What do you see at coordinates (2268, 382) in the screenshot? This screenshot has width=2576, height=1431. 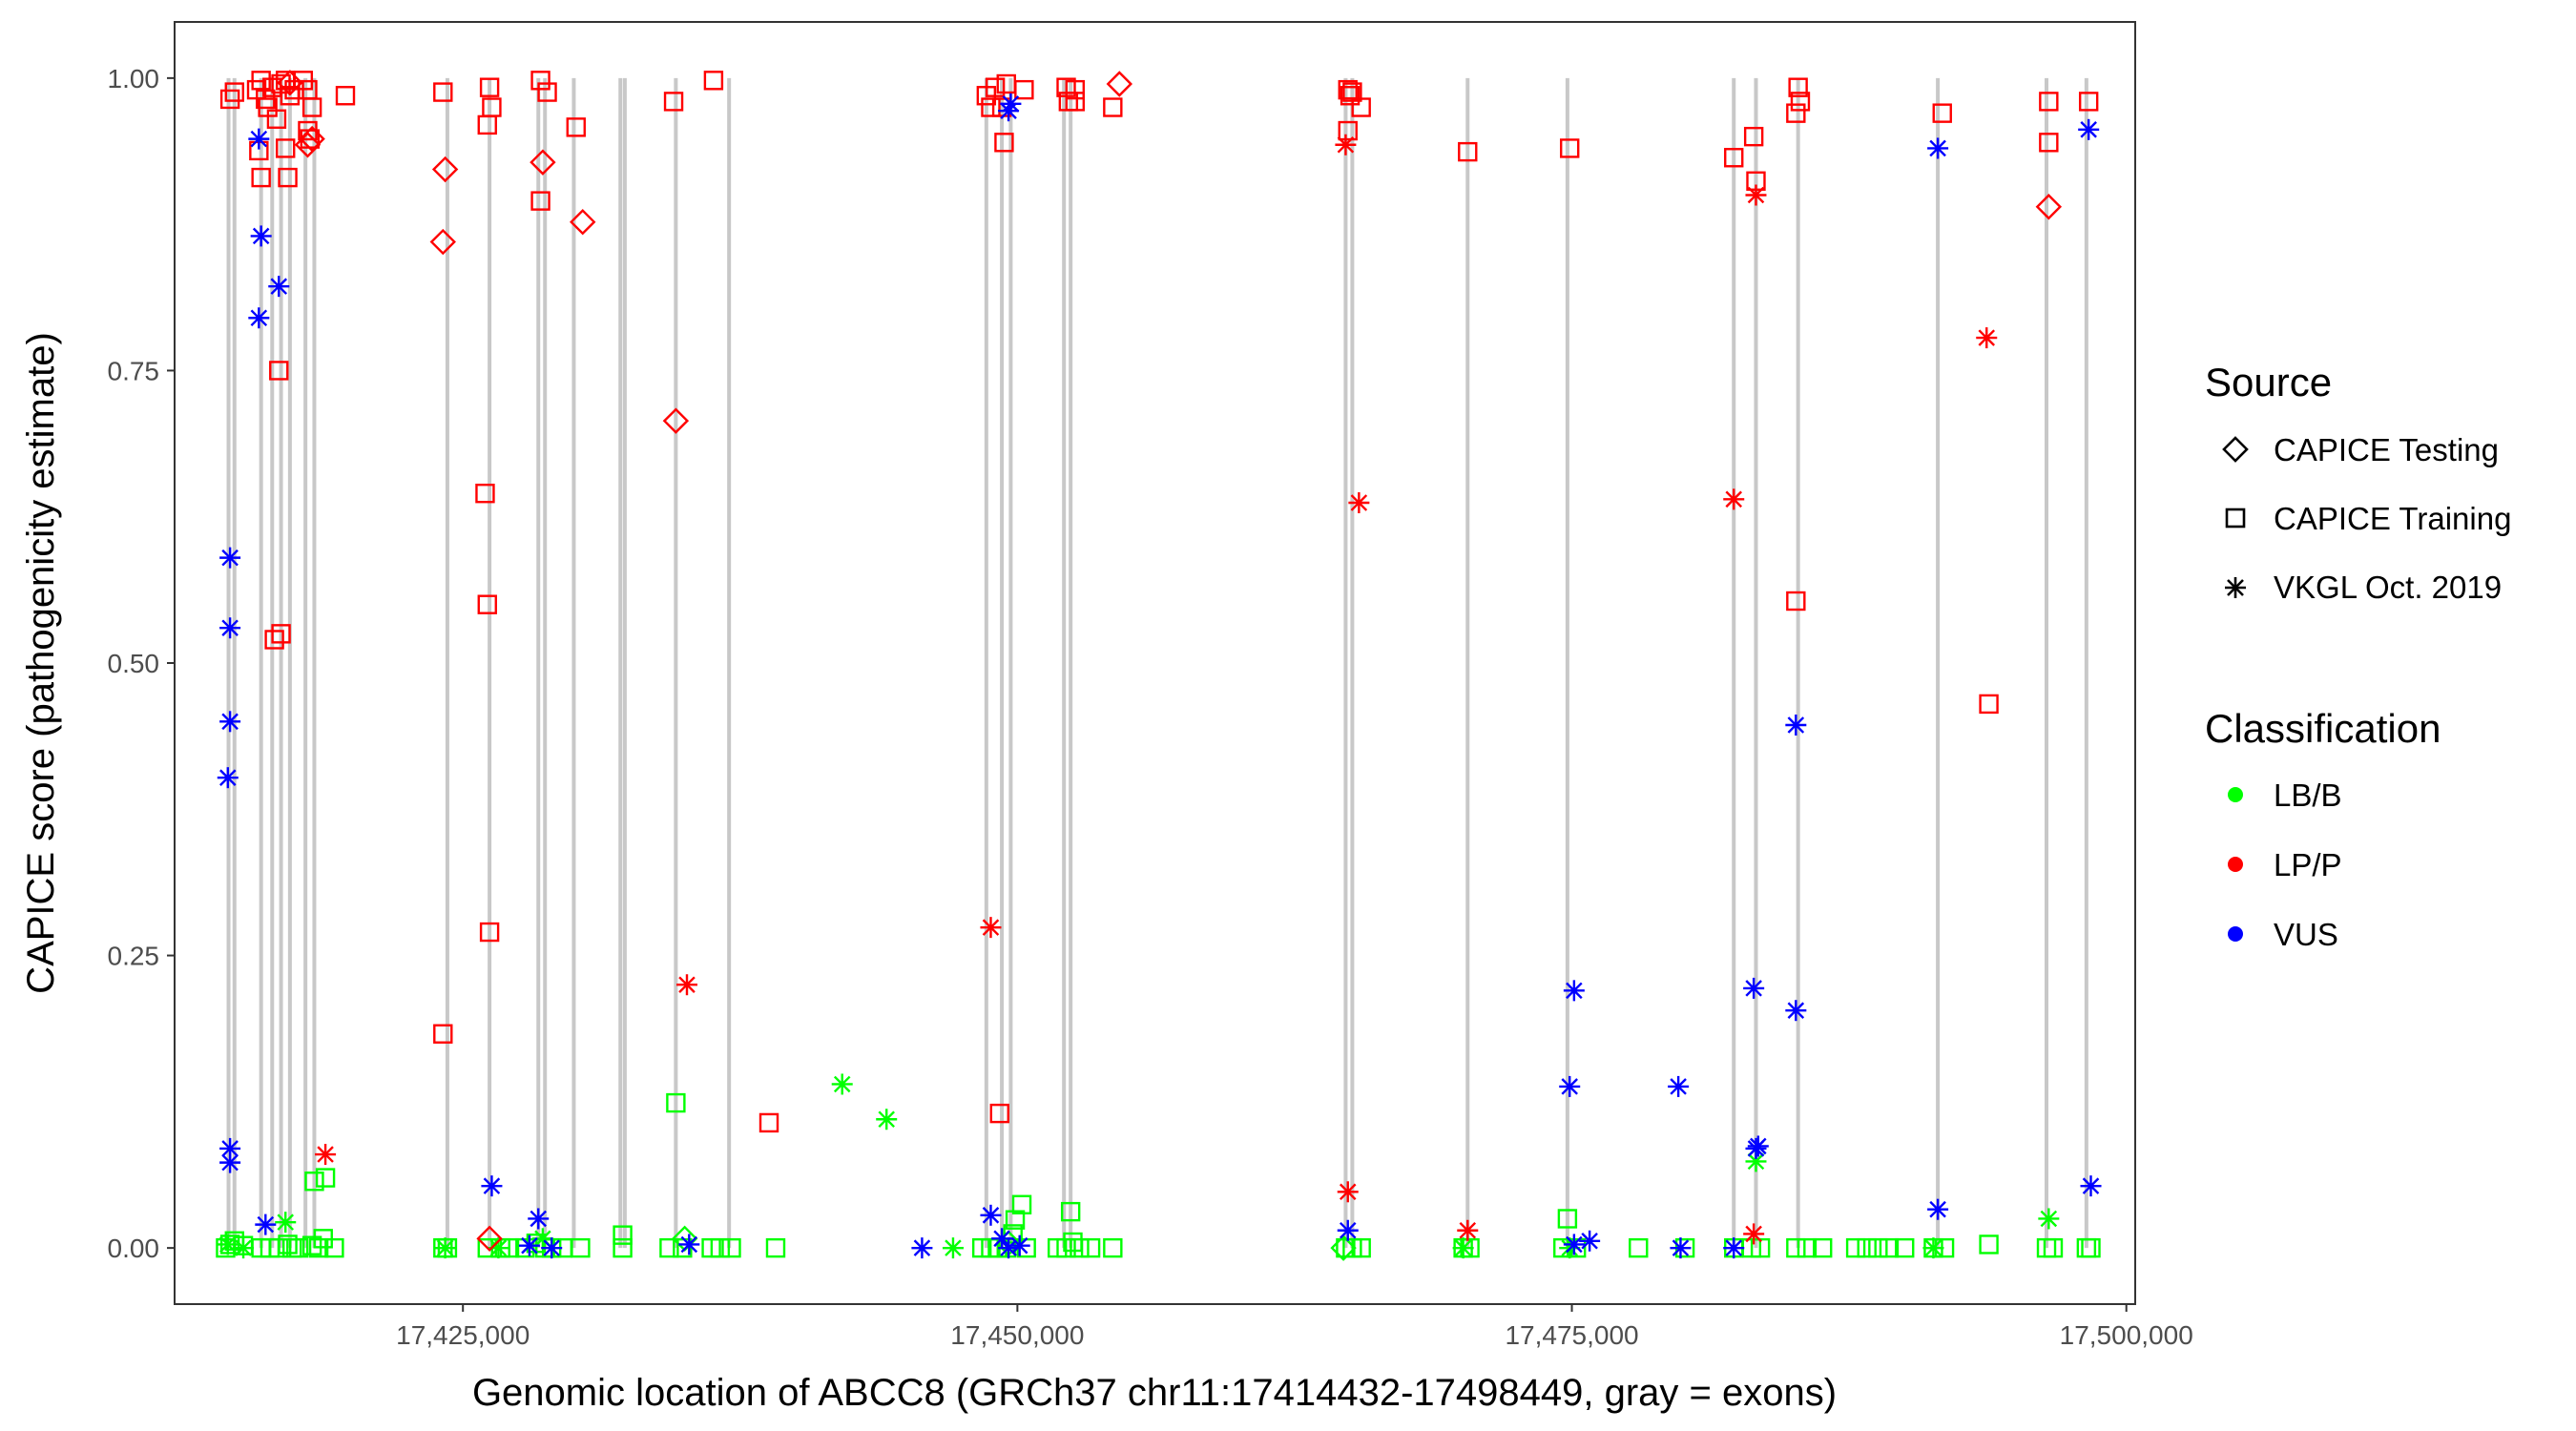 I see `legend-title-source: Source` at bounding box center [2268, 382].